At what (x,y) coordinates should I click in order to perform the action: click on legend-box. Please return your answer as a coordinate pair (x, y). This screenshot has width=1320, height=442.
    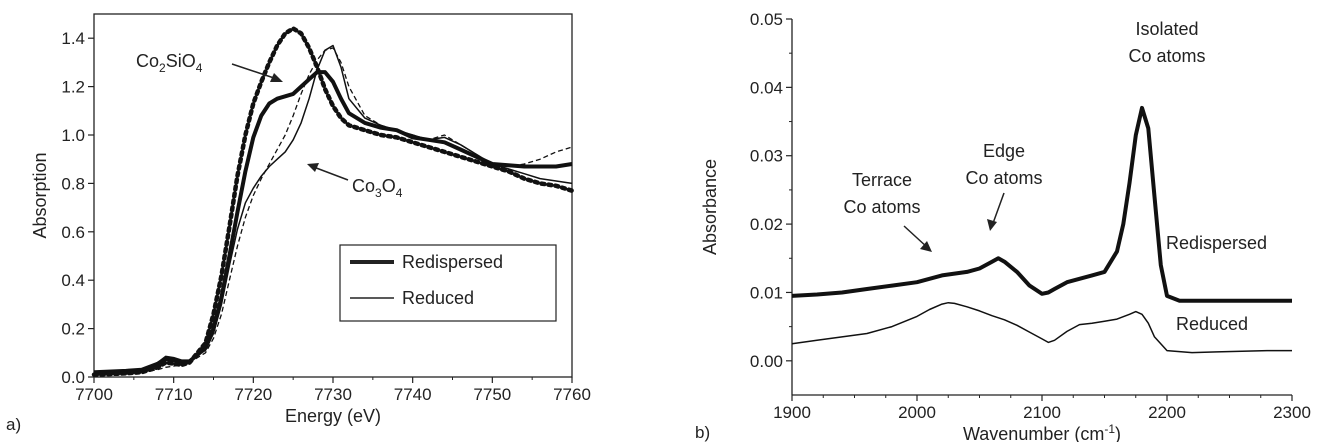
    Looking at the image, I should click on (448, 283).